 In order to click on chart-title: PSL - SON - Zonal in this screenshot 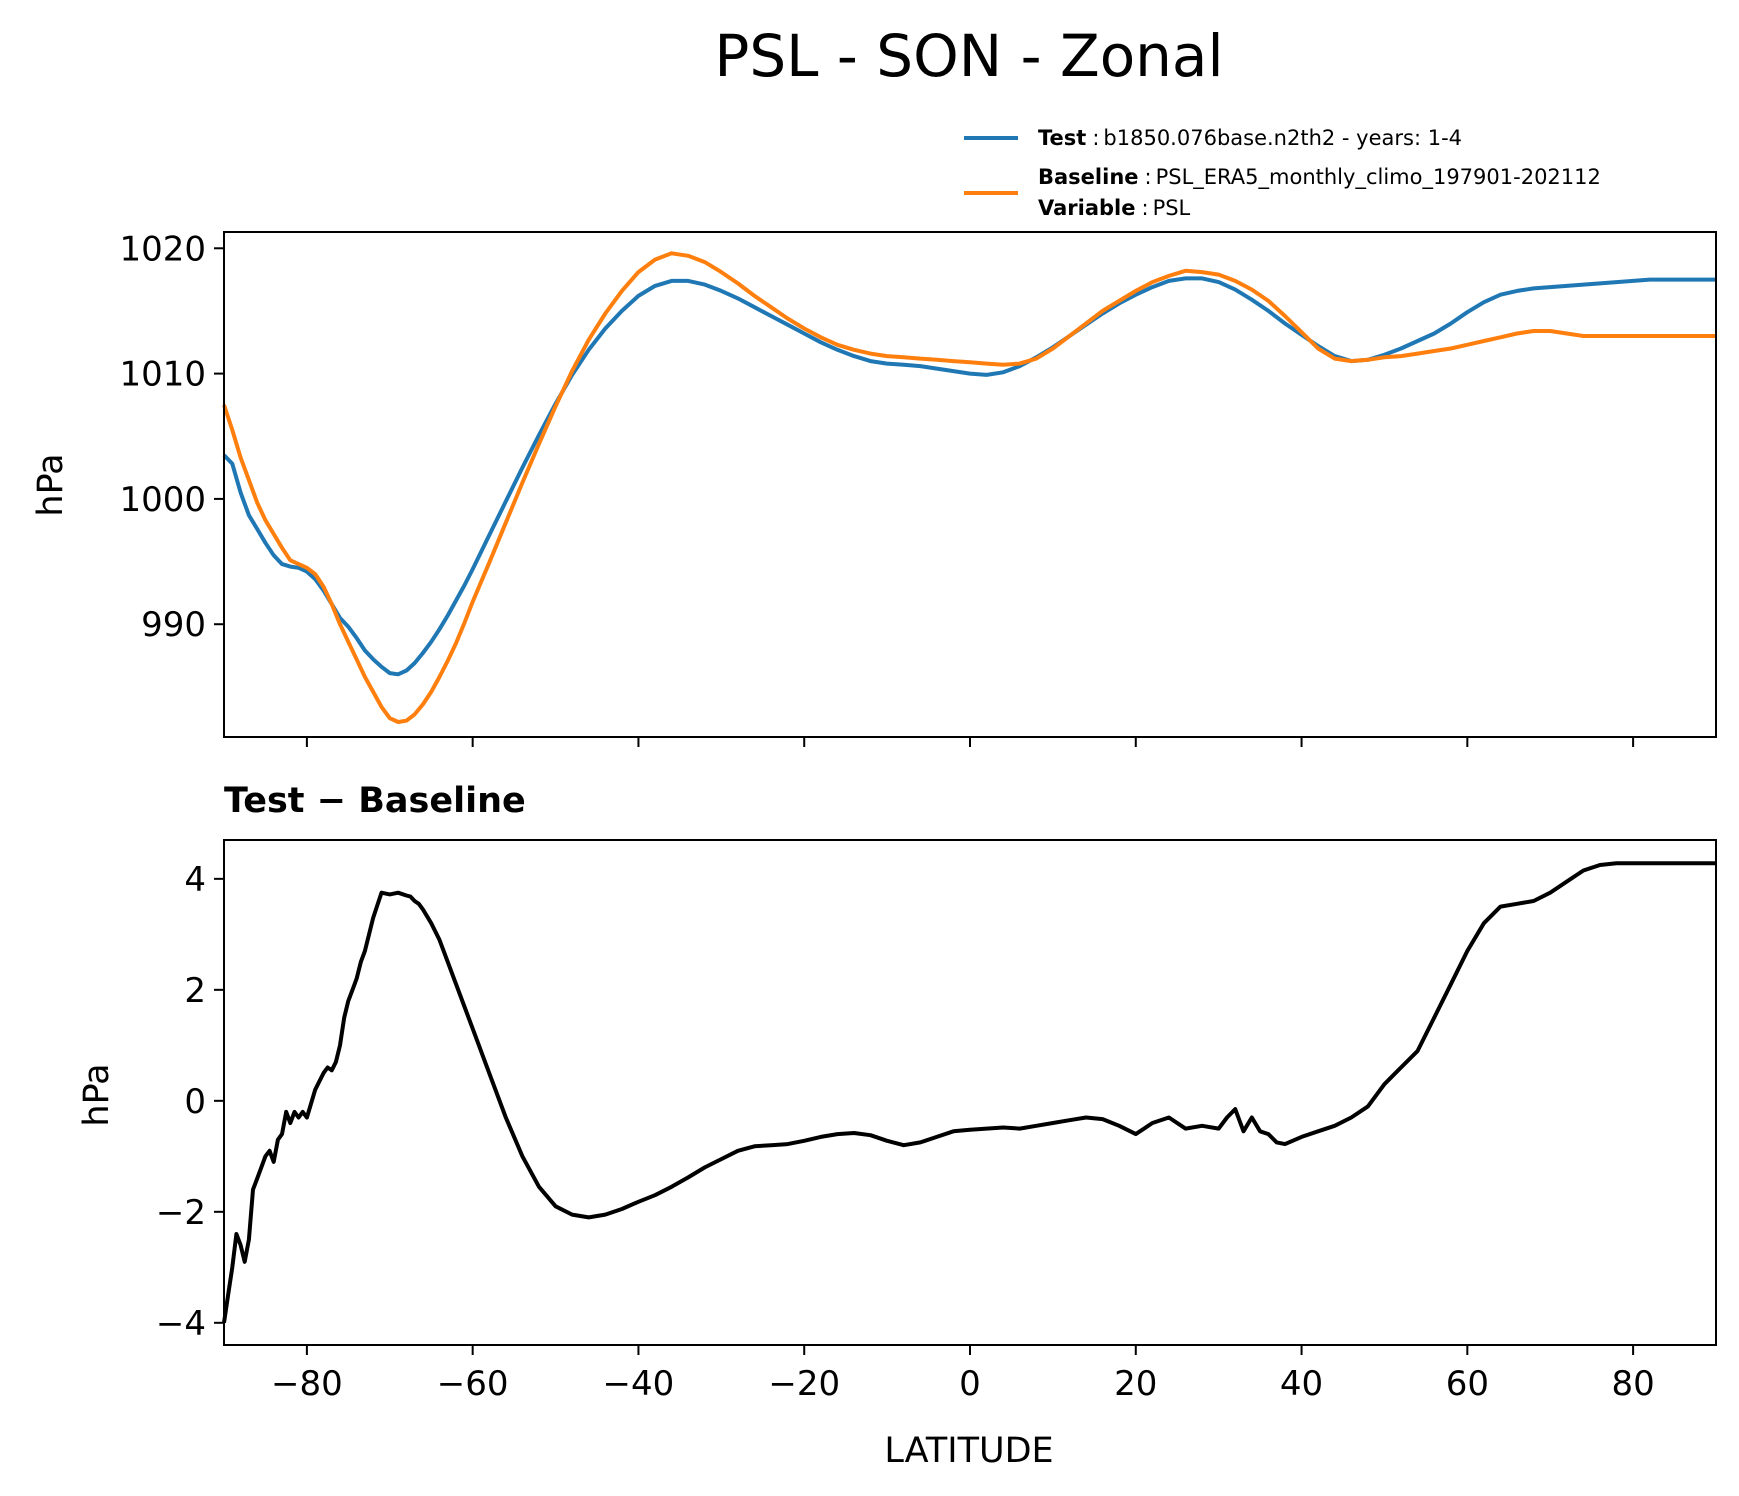, I will do `click(968, 56)`.